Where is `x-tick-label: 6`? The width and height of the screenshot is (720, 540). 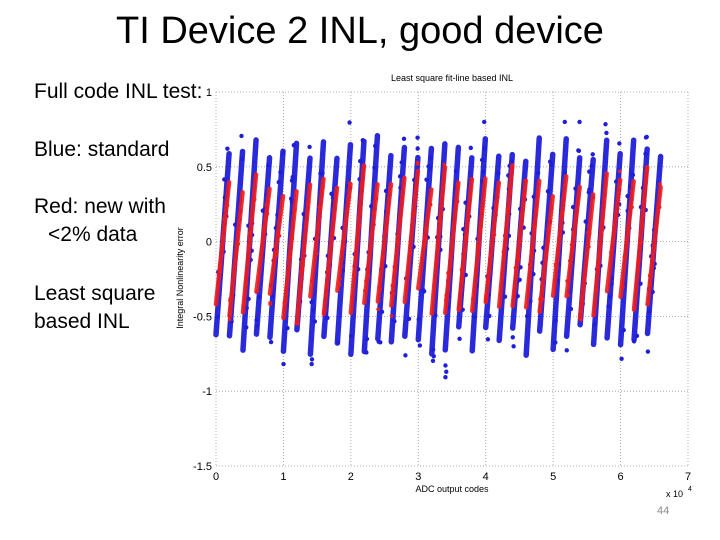 x-tick-label: 6 is located at coordinates (621, 477).